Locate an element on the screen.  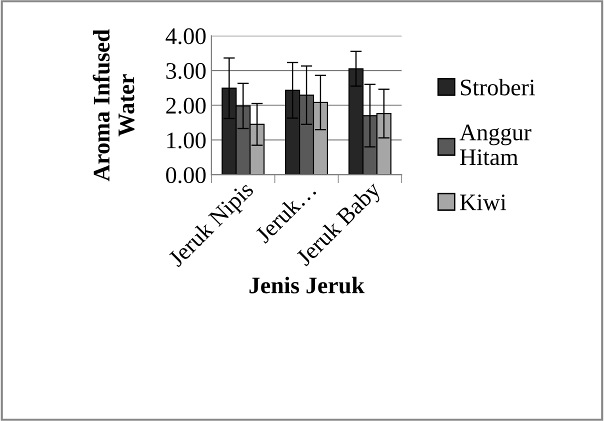
legend-label: Anggur Hitam is located at coordinates (496, 145).